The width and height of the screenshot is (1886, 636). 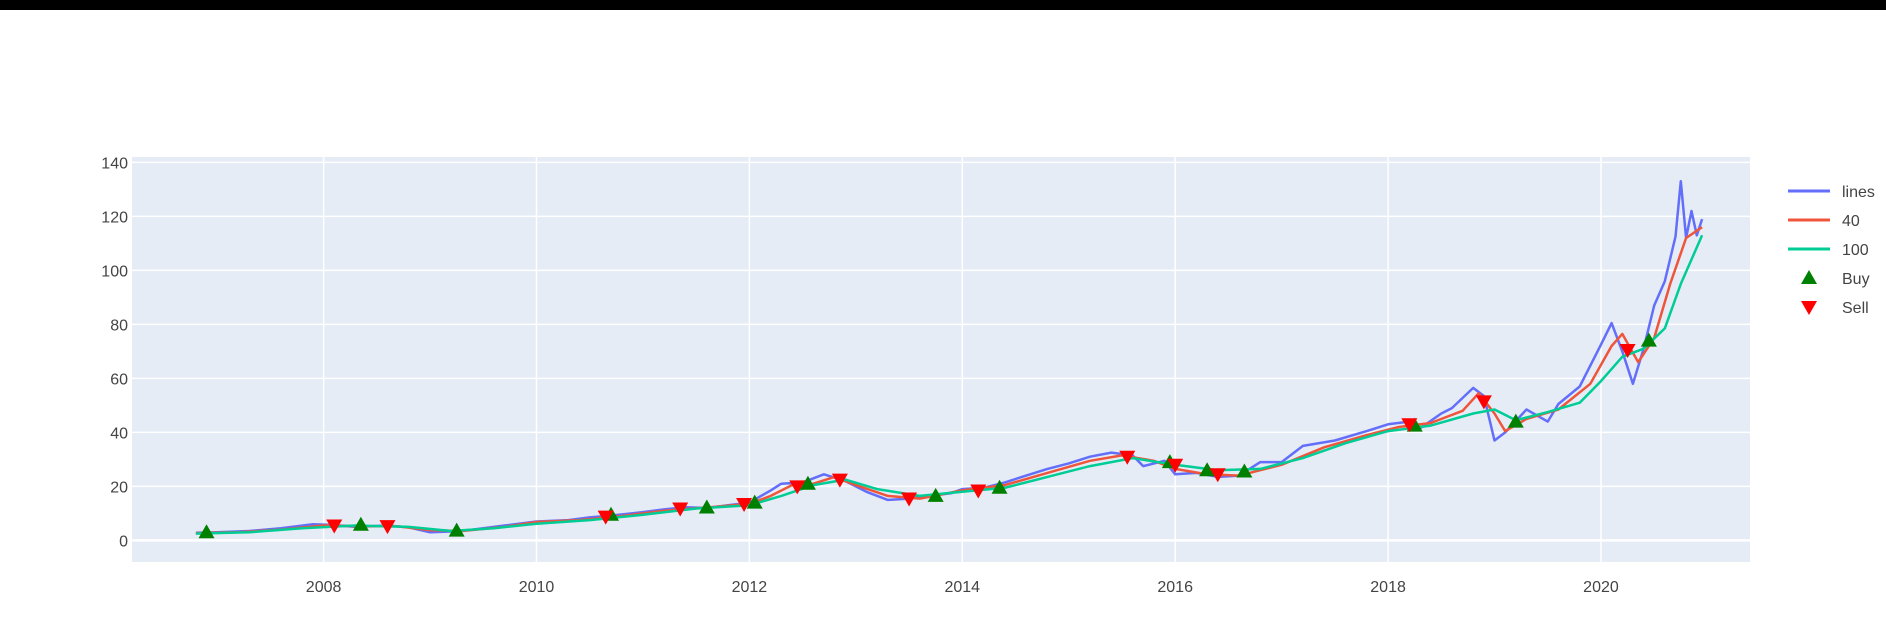 What do you see at coordinates (537, 587) in the screenshot?
I see `x-tick-label: 2010` at bounding box center [537, 587].